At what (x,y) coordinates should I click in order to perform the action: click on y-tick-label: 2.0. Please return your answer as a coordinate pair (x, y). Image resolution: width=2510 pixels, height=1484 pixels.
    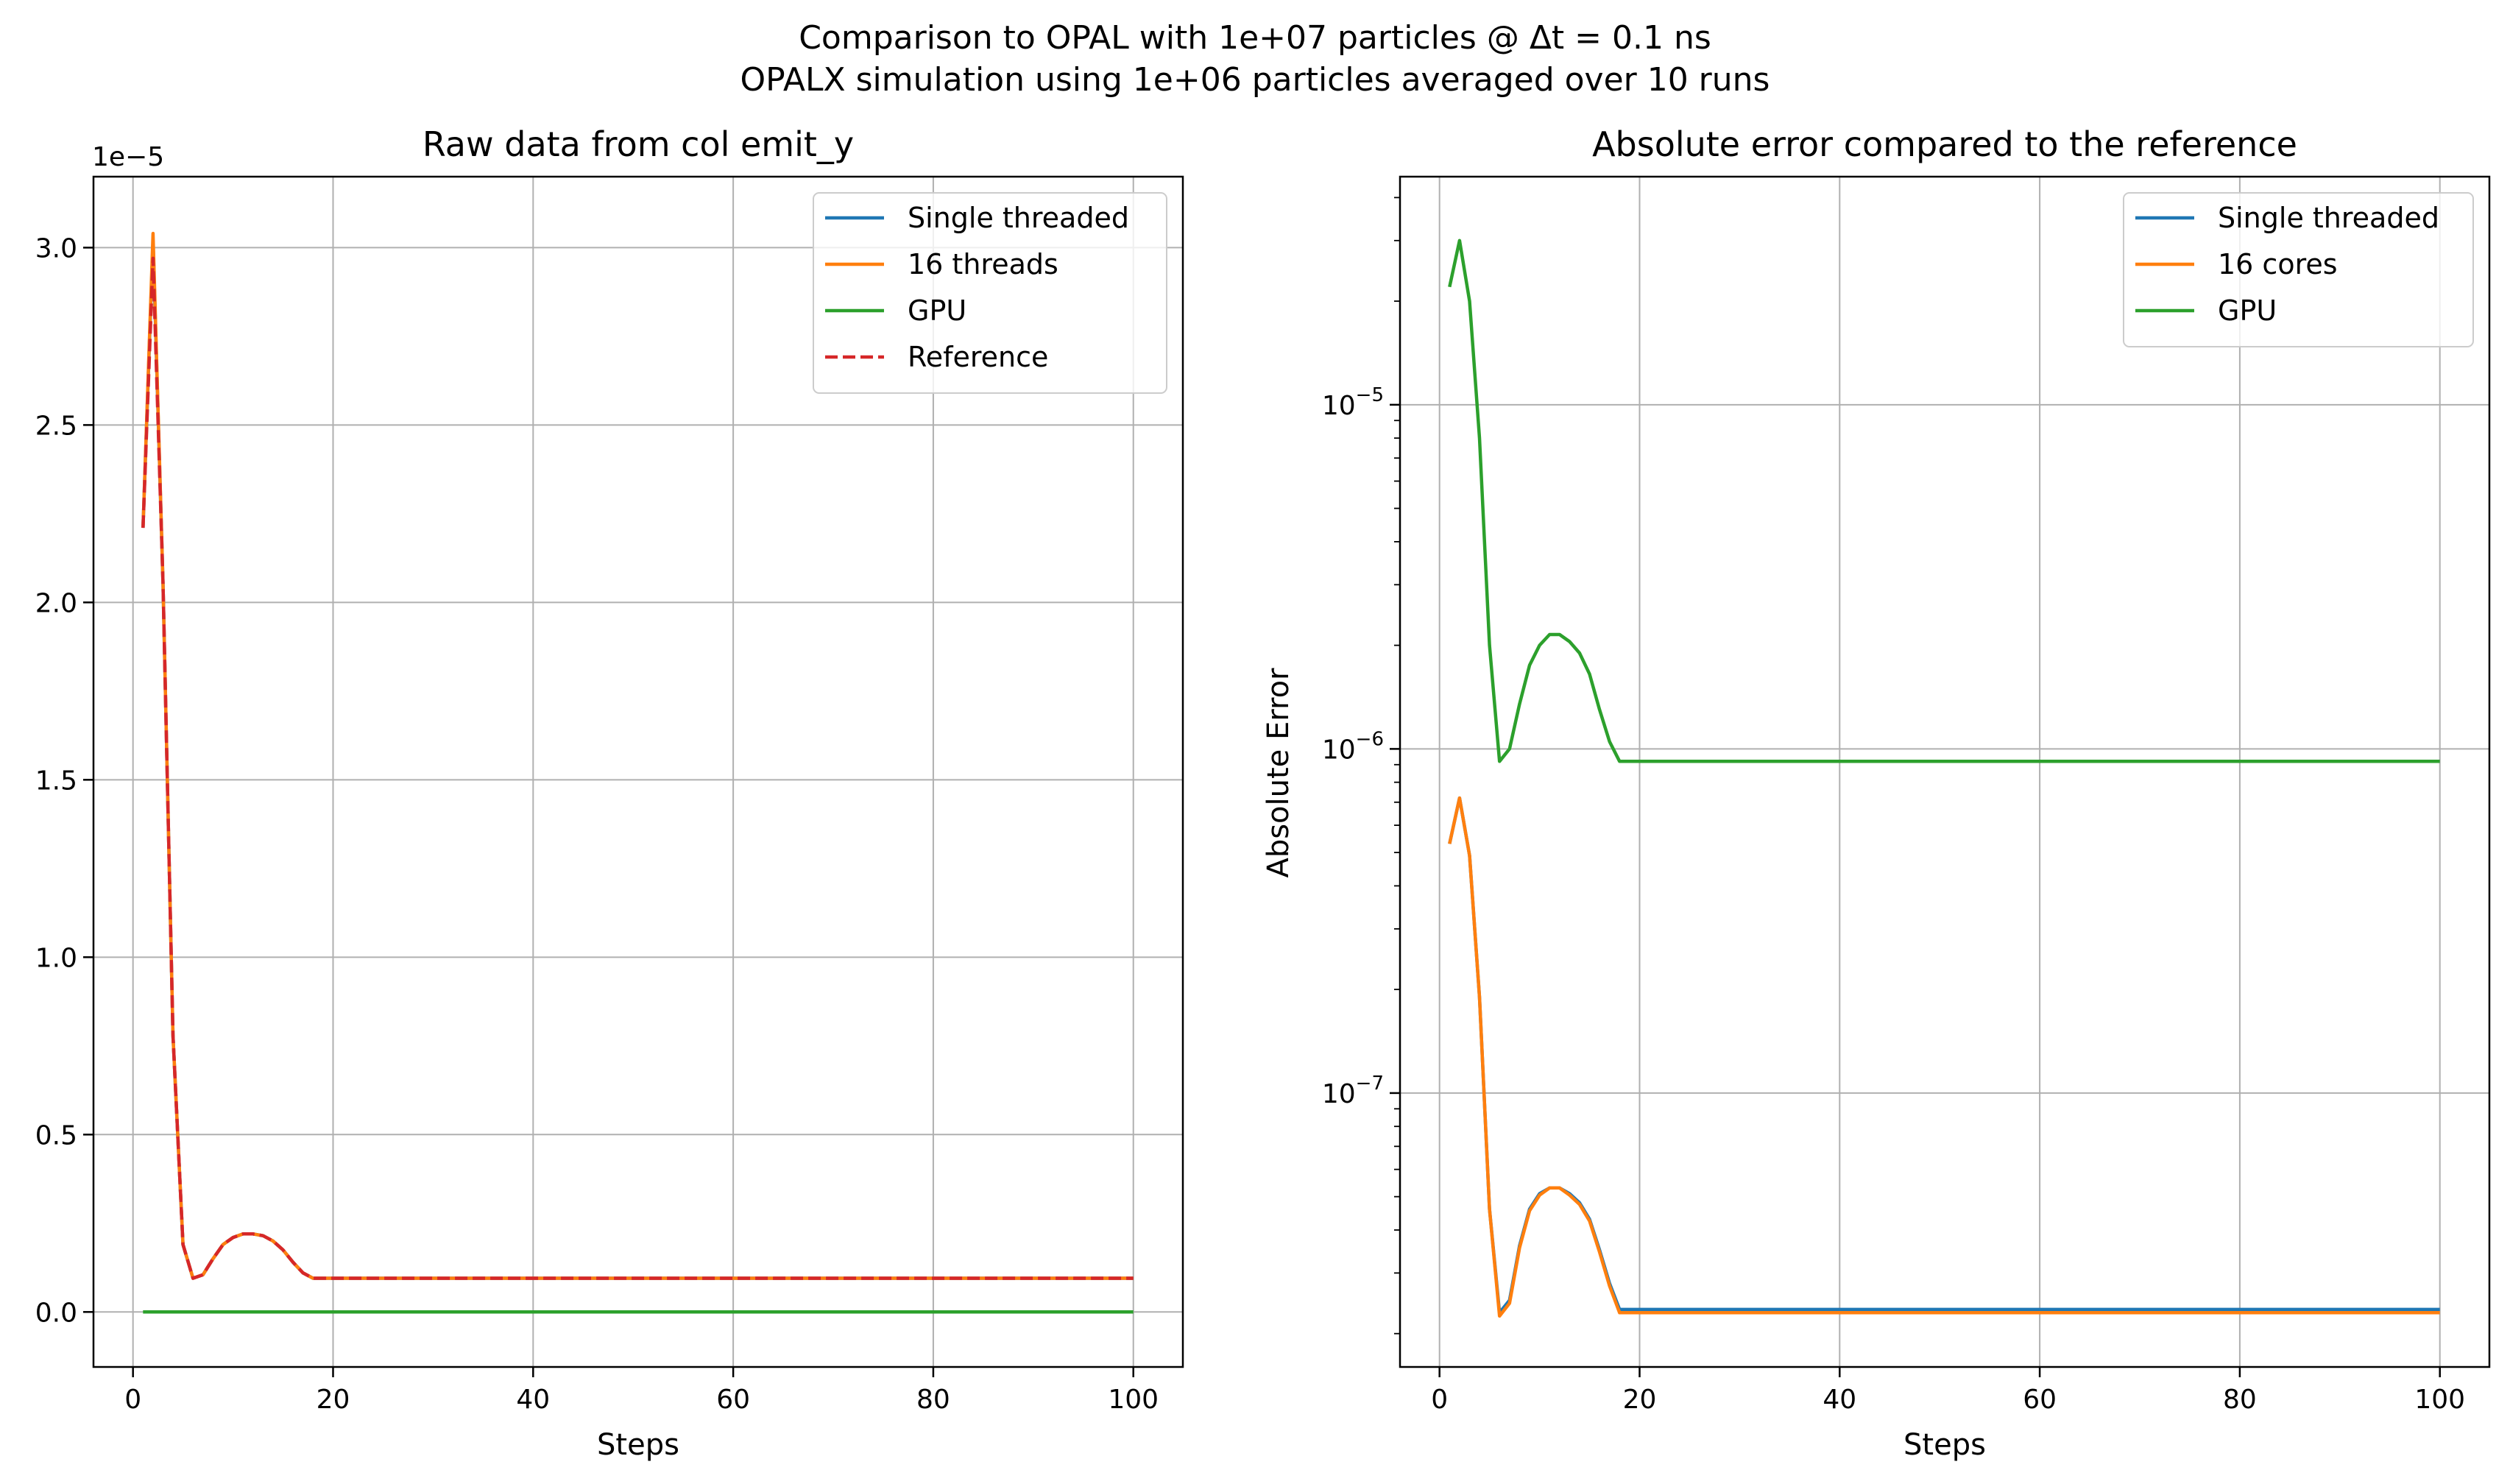
    Looking at the image, I should click on (56, 603).